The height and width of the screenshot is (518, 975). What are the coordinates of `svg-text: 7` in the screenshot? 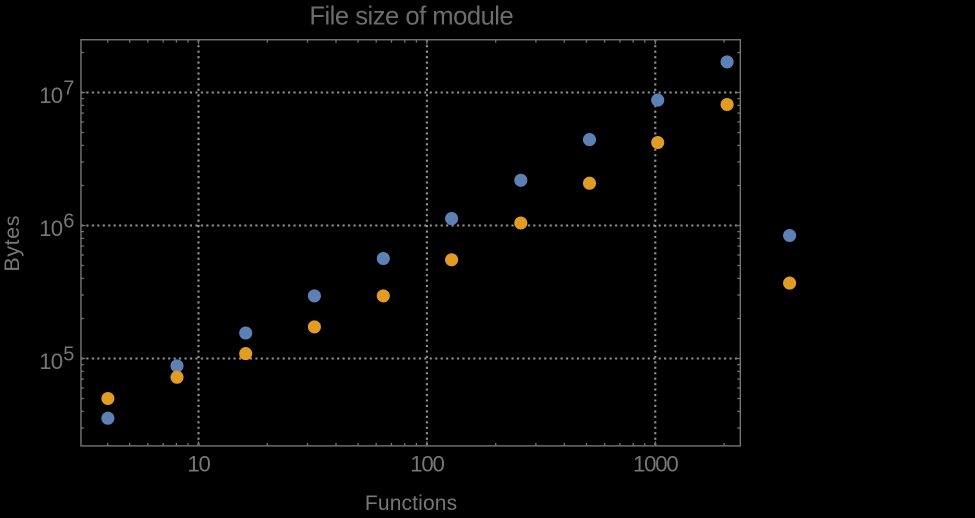 It's located at (68, 89).